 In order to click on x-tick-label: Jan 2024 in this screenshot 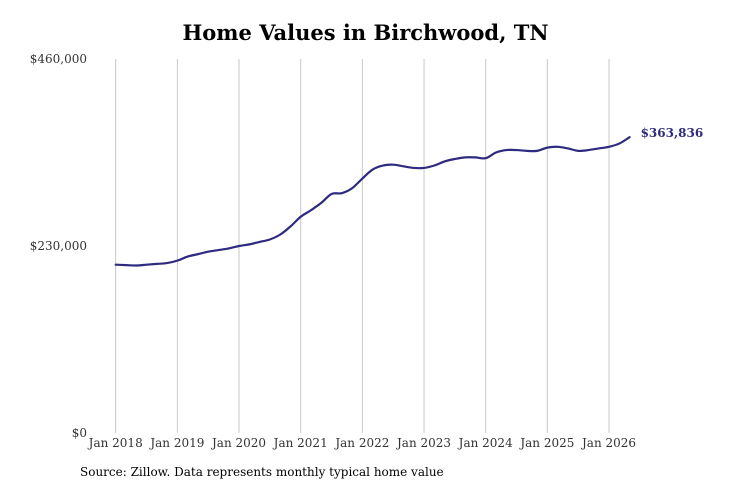, I will do `click(485, 443)`.